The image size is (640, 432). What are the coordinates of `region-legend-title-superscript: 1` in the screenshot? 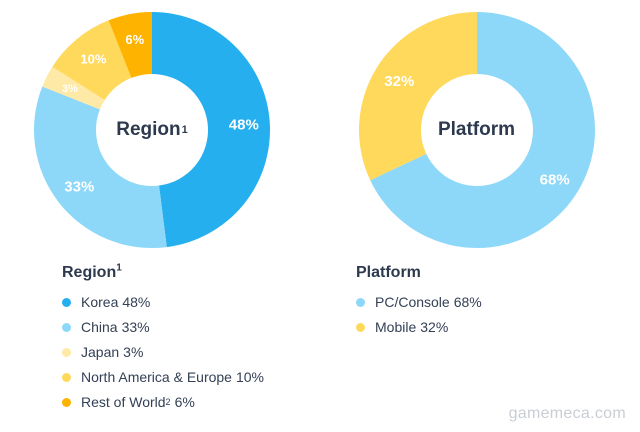 It's located at (119, 268).